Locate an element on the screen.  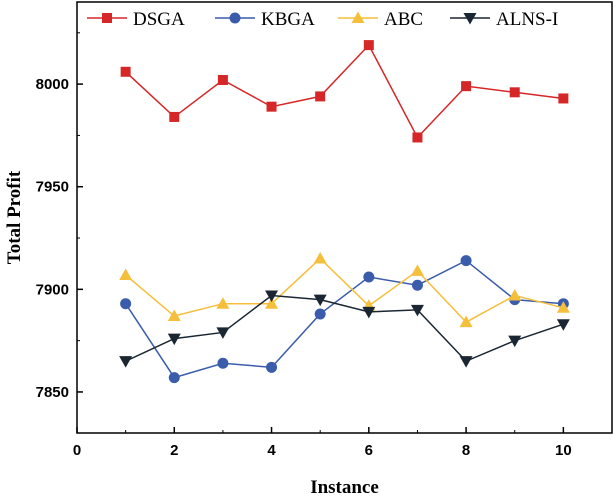
series-alns-i is located at coordinates (344, 329).